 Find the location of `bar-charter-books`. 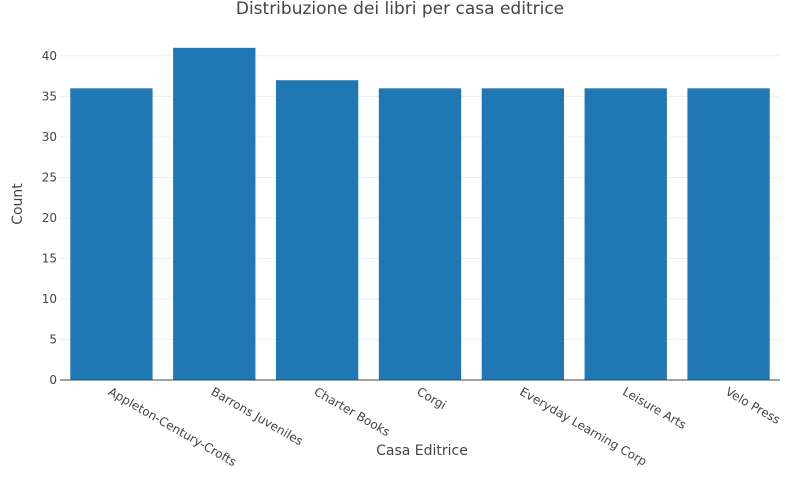

bar-charter-books is located at coordinates (317, 230).